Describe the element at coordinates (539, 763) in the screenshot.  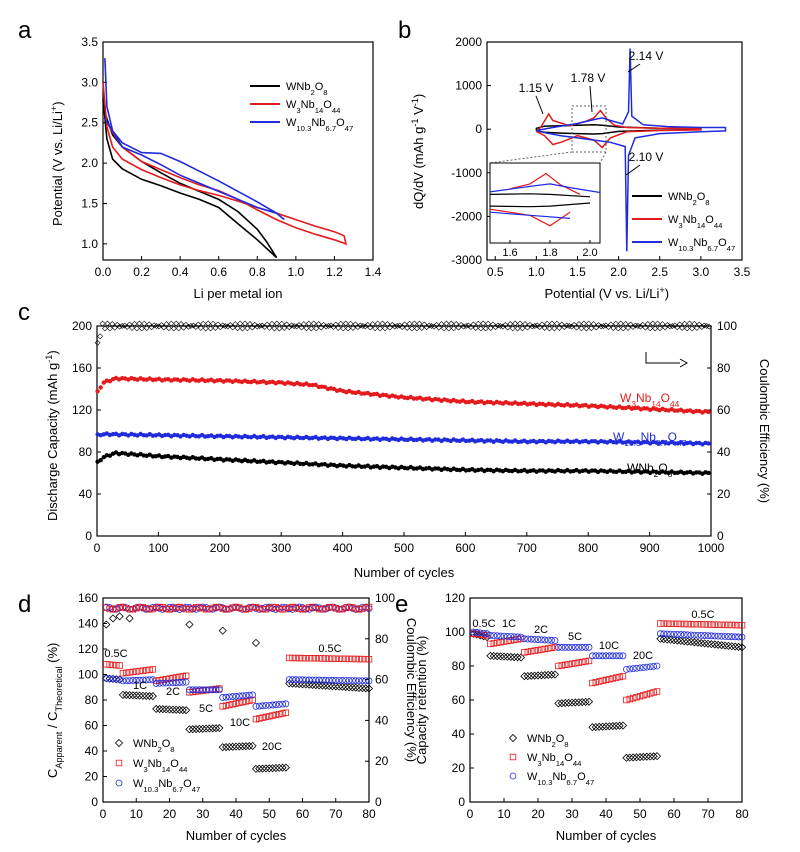
I see `text-part: 3` at that location.